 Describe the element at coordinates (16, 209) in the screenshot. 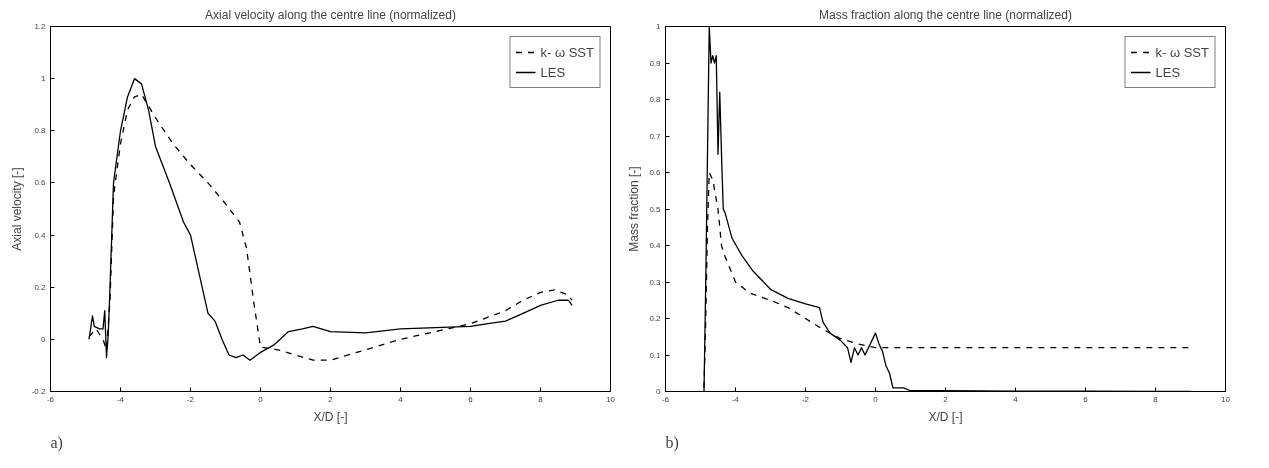

I see `y-axis-title: Axial velocity [-]` at that location.